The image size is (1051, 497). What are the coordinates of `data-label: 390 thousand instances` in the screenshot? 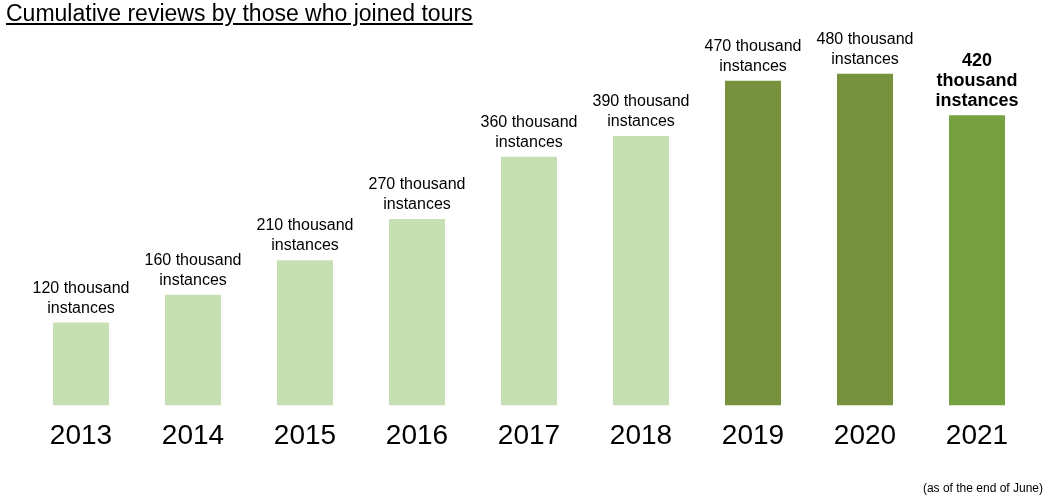 It's located at (641, 111).